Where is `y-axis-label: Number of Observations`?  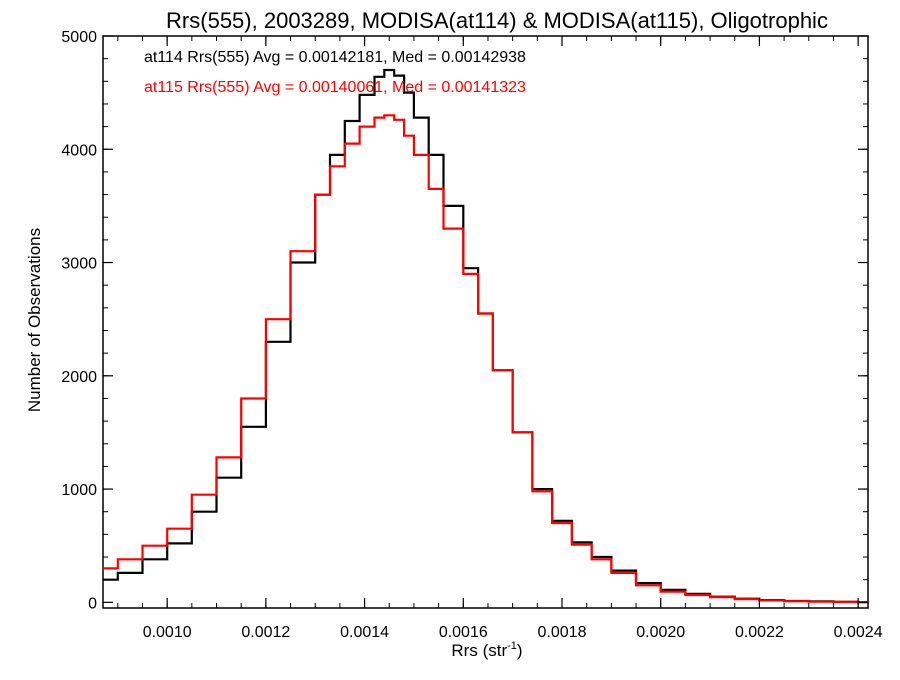 y-axis-label: Number of Observations is located at coordinates (34, 320).